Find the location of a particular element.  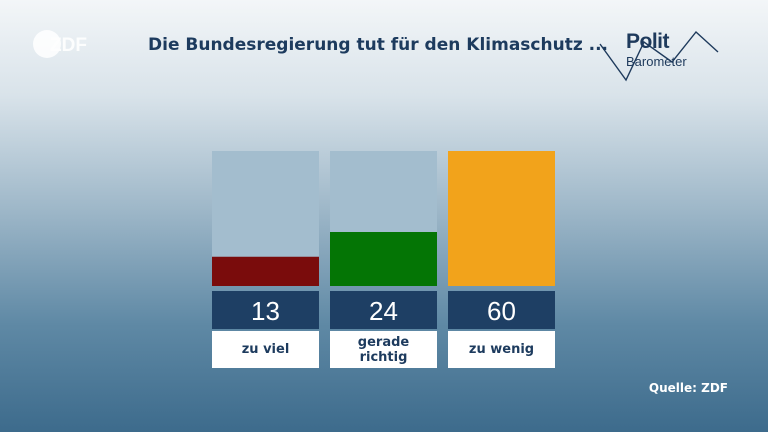

zdf-logo: ZDF is located at coordinates (60, 44).